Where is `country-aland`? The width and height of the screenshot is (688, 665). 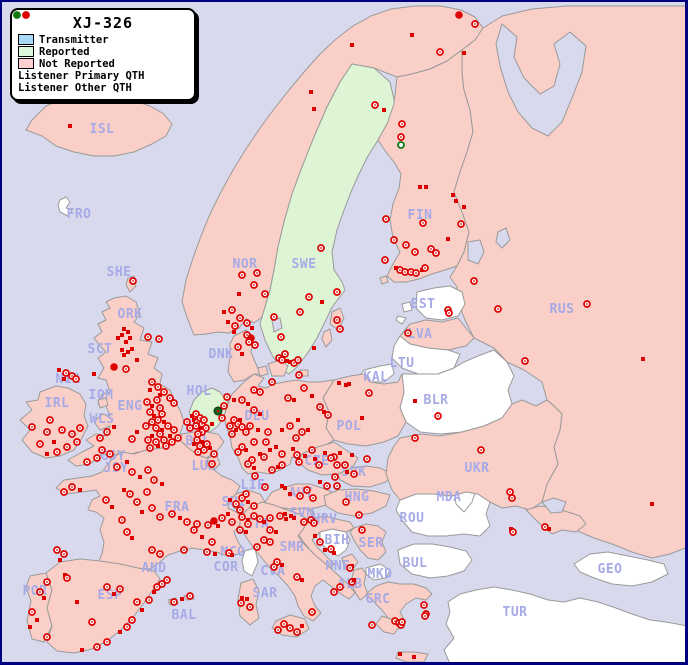 country-aland is located at coordinates (384, 280).